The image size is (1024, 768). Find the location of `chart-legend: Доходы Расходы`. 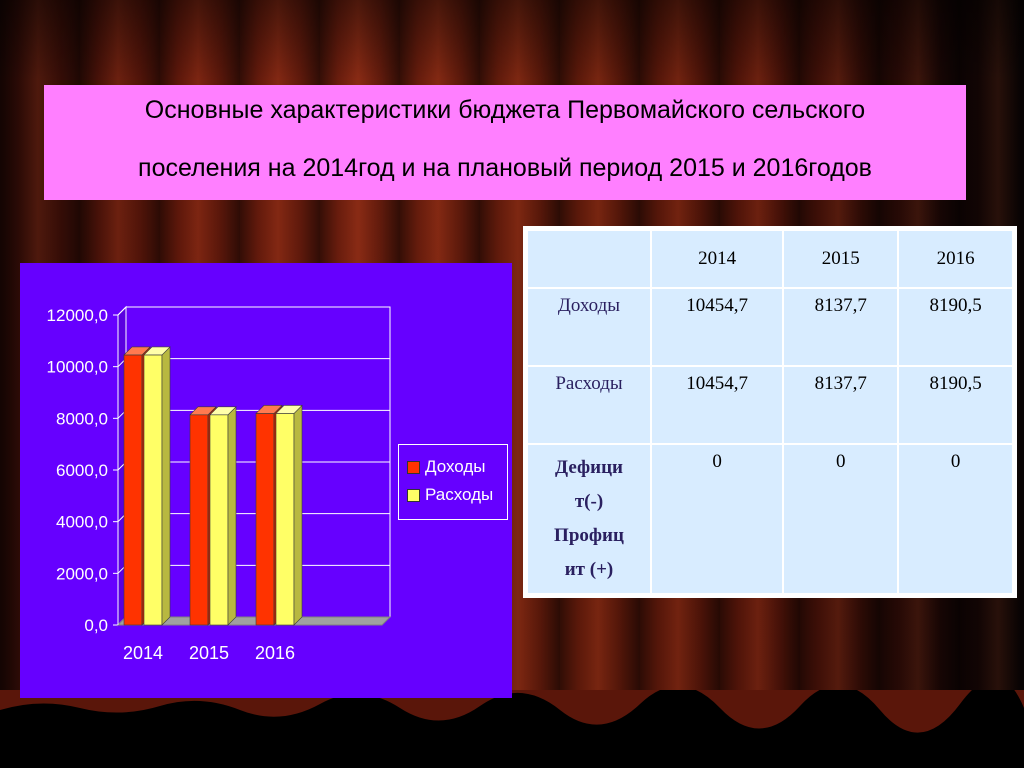

chart-legend: Доходы Расходы is located at coordinates (453, 482).